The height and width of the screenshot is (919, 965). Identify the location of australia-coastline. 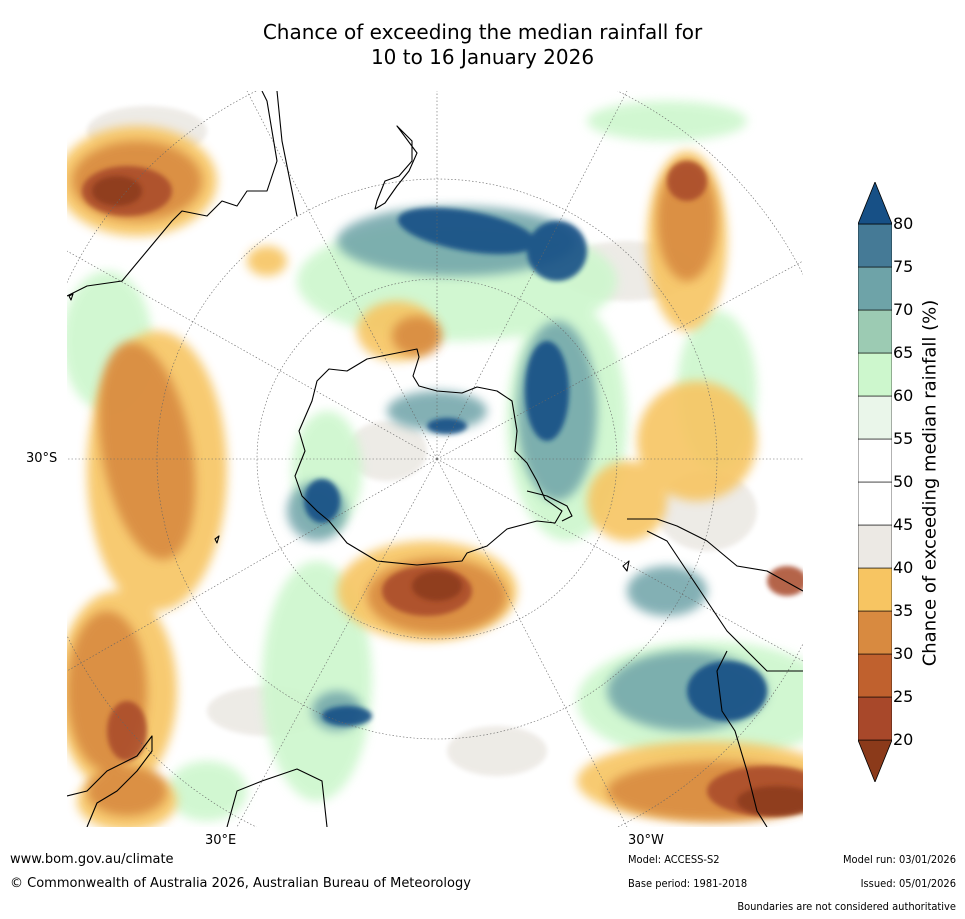
(182, 194).